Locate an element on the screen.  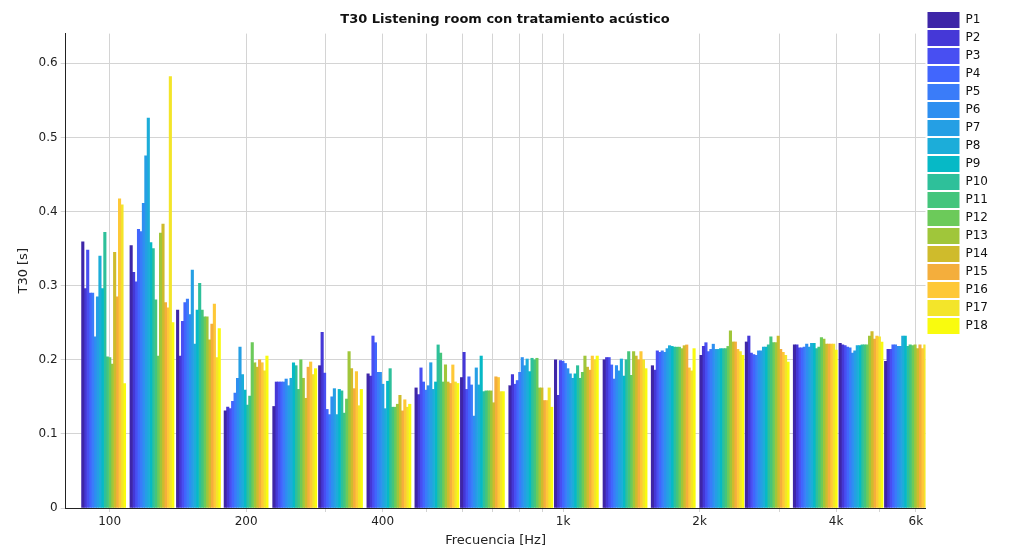
y-tick-label: 0.5 is located at coordinates (48, 136).